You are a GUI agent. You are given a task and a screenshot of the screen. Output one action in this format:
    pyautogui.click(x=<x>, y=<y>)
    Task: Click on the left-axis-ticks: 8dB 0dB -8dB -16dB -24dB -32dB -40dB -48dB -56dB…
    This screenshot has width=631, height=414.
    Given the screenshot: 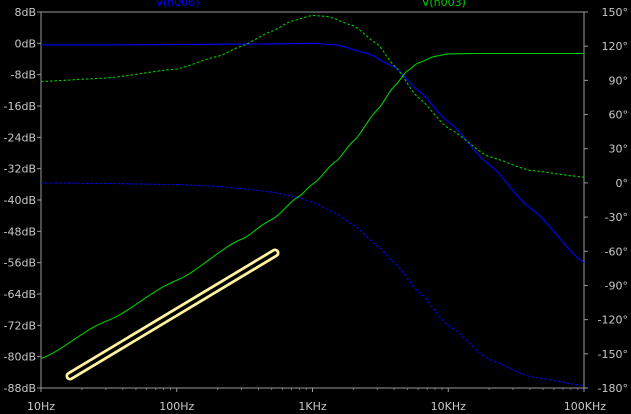 What is the action you would take?
    pyautogui.click(x=22, y=200)
    